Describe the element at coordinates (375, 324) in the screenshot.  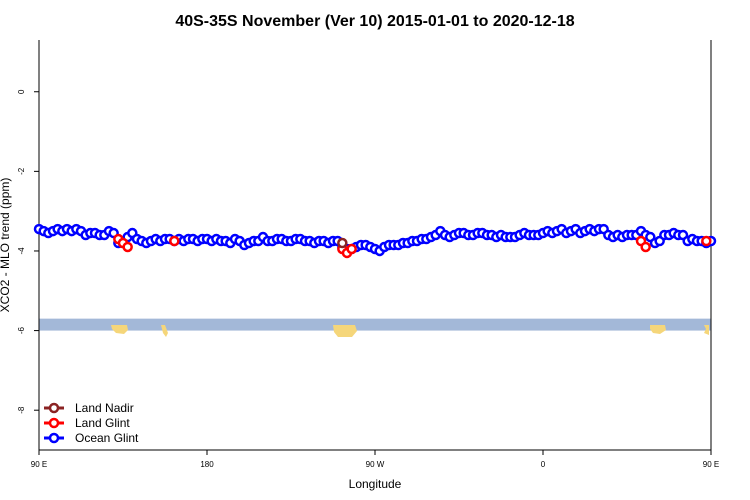
I see `ocean-band` at that location.